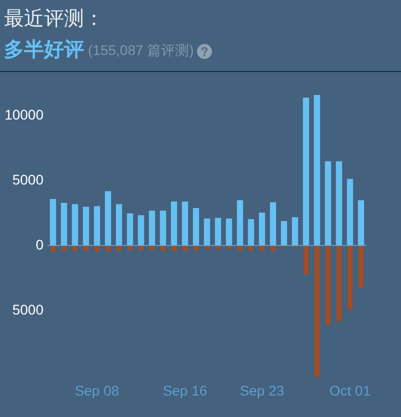  What do you see at coordinates (54, 19) in the screenshot?
I see `chart-title: 最近评测：` at bounding box center [54, 19].